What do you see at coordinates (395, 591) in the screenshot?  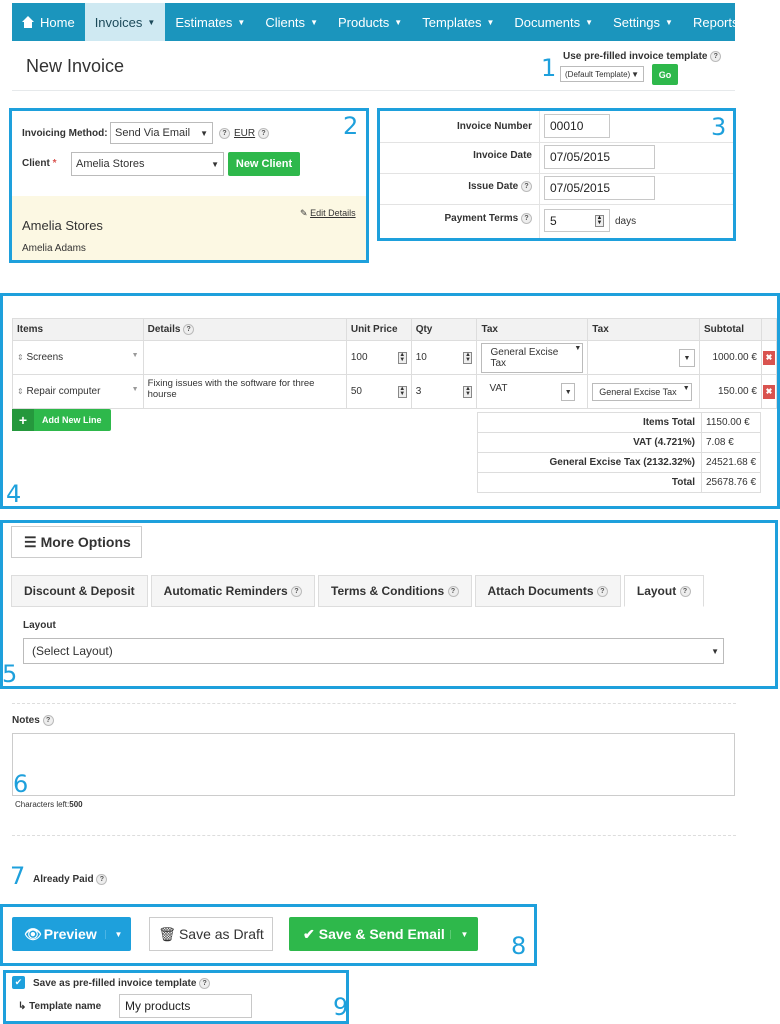 I see `tab-terms: Terms & Conditions ?` at bounding box center [395, 591].